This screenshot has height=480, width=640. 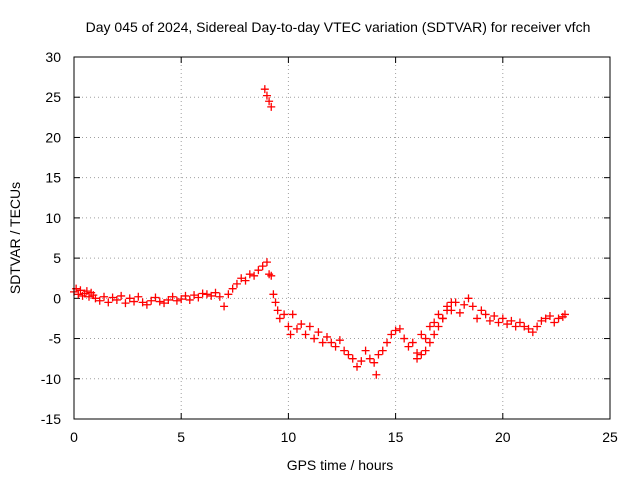 What do you see at coordinates (53, 57) in the screenshot?
I see `y-tick-label: 30` at bounding box center [53, 57].